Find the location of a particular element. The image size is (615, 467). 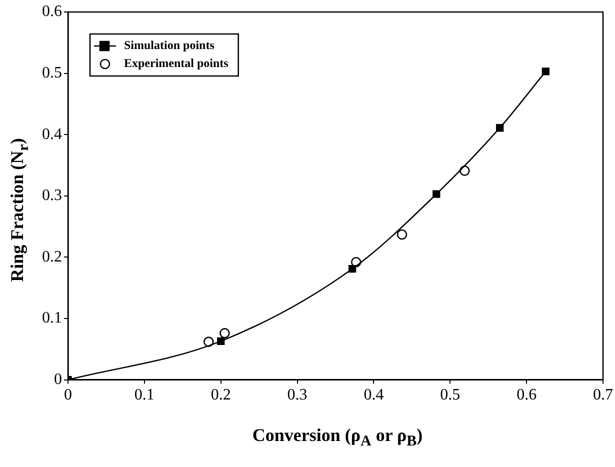

x-tick-label: 0.7 is located at coordinates (603, 395).